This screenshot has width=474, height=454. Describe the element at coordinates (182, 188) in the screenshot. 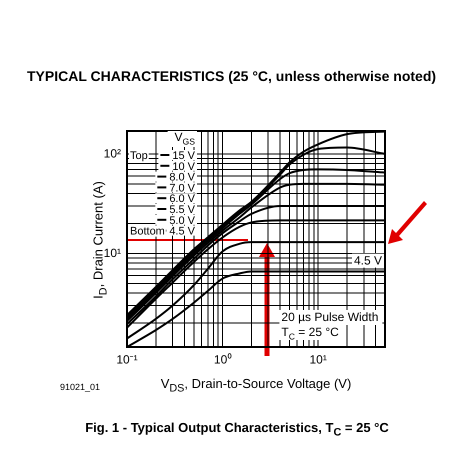

I see `legend-label: 7.0 V` at that location.